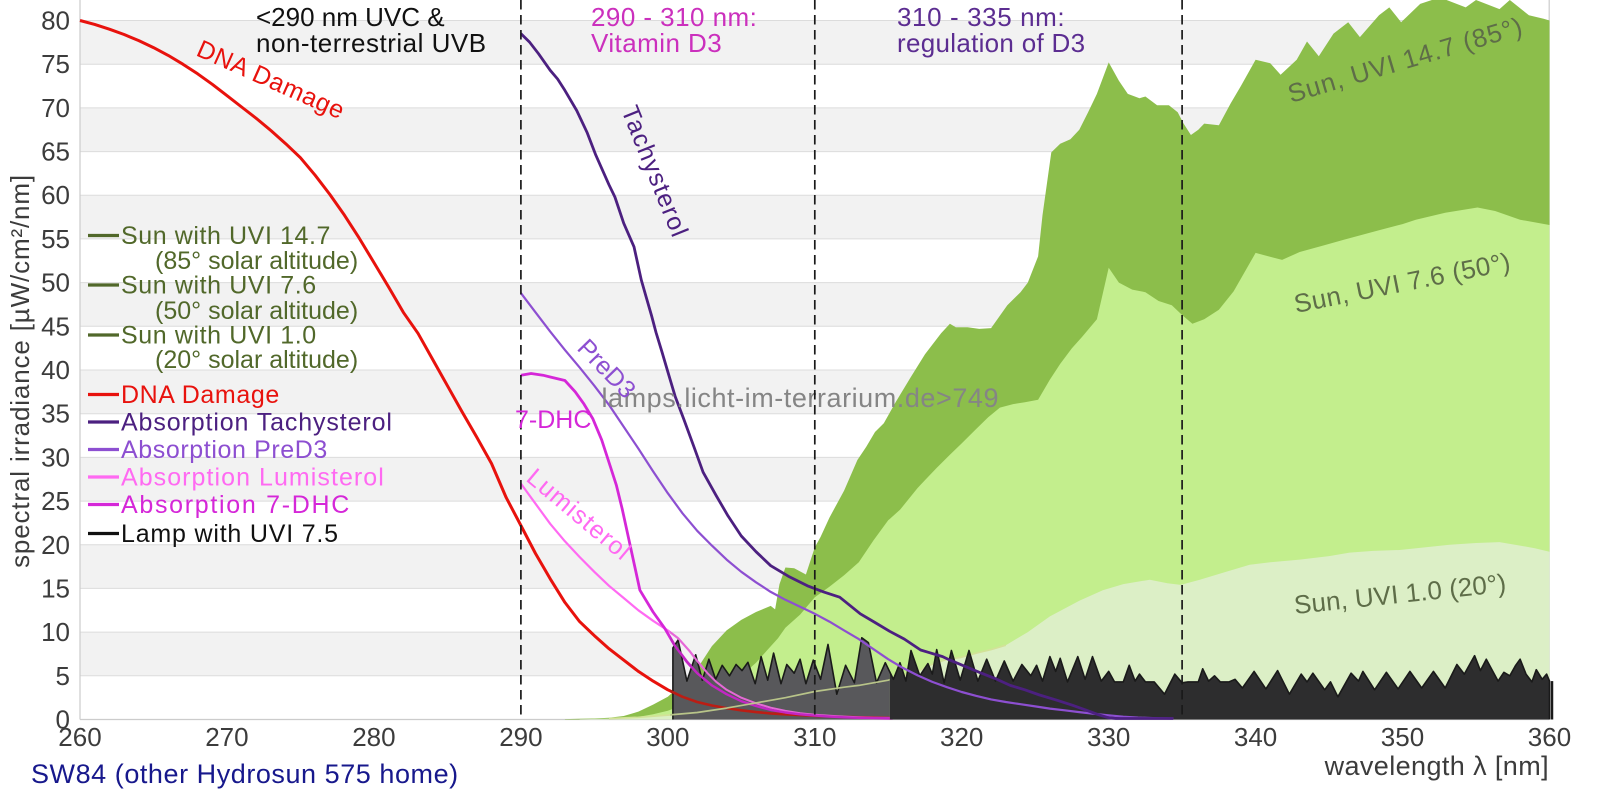 Image resolution: width=1600 pixels, height=800 pixels. Describe the element at coordinates (667, 737) in the screenshot. I see `svg-text: 300` at that location.